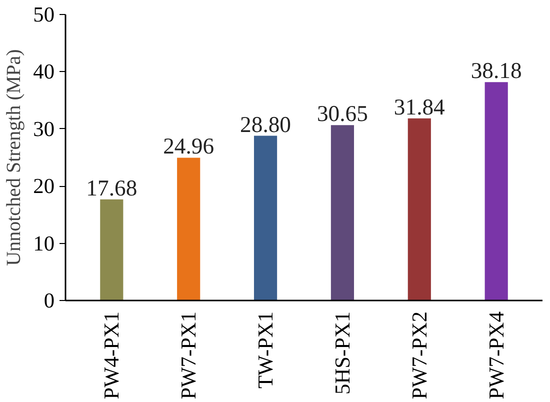  What do you see at coordinates (188, 356) in the screenshot?
I see `x-tick-label: PW7-PX1` at bounding box center [188, 356].